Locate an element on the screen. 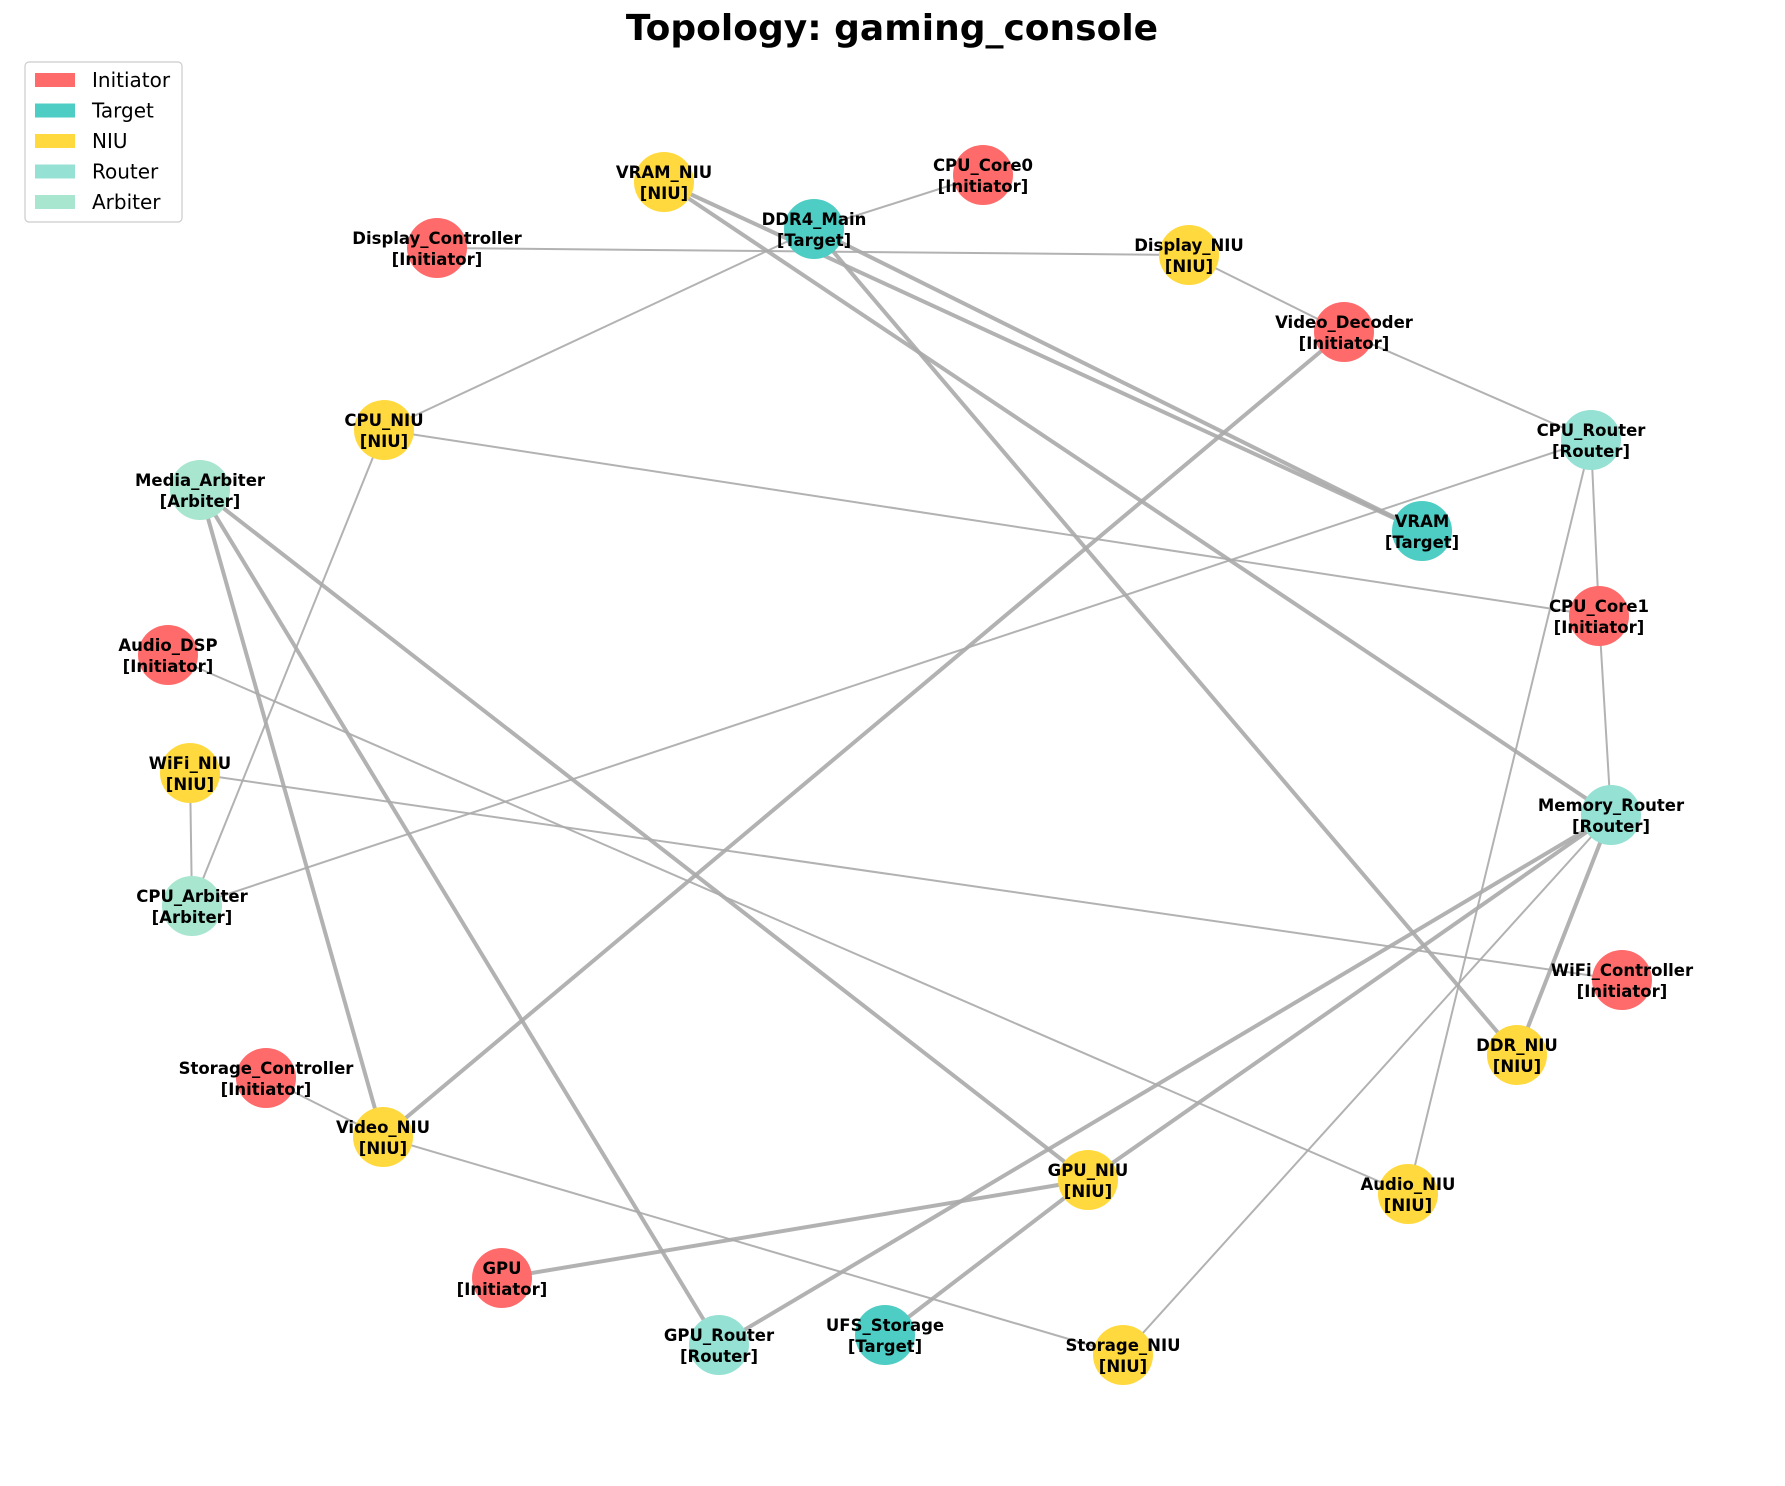 The height and width of the screenshot is (1486, 1785). legend-entries: Initiator Target NIU Router Arbiter is located at coordinates (103, 141).